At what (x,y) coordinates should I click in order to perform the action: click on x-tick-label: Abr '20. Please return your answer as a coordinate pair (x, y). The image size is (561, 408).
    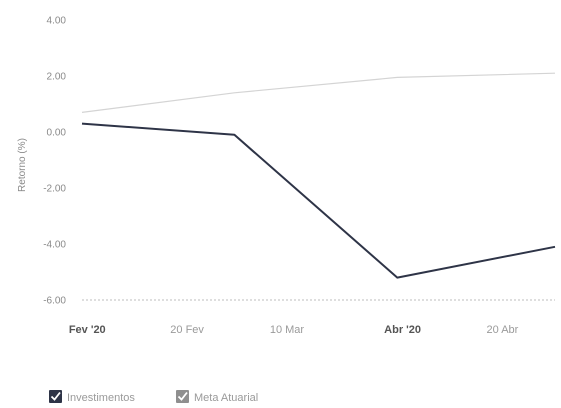
    Looking at the image, I should click on (402, 330).